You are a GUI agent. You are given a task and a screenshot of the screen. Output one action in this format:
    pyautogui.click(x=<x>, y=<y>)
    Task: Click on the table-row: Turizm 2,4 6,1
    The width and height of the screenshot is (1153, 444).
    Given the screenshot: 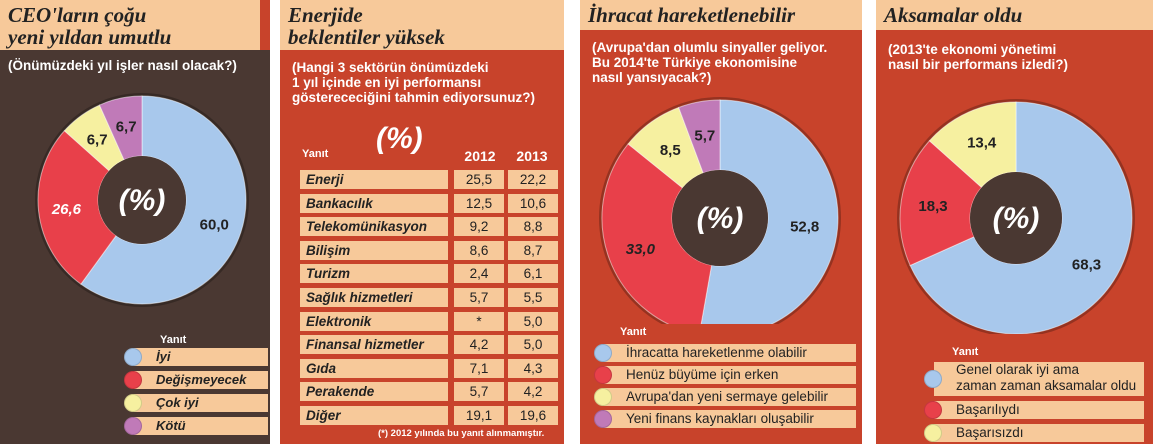 What is the action you would take?
    pyautogui.click(x=431, y=274)
    